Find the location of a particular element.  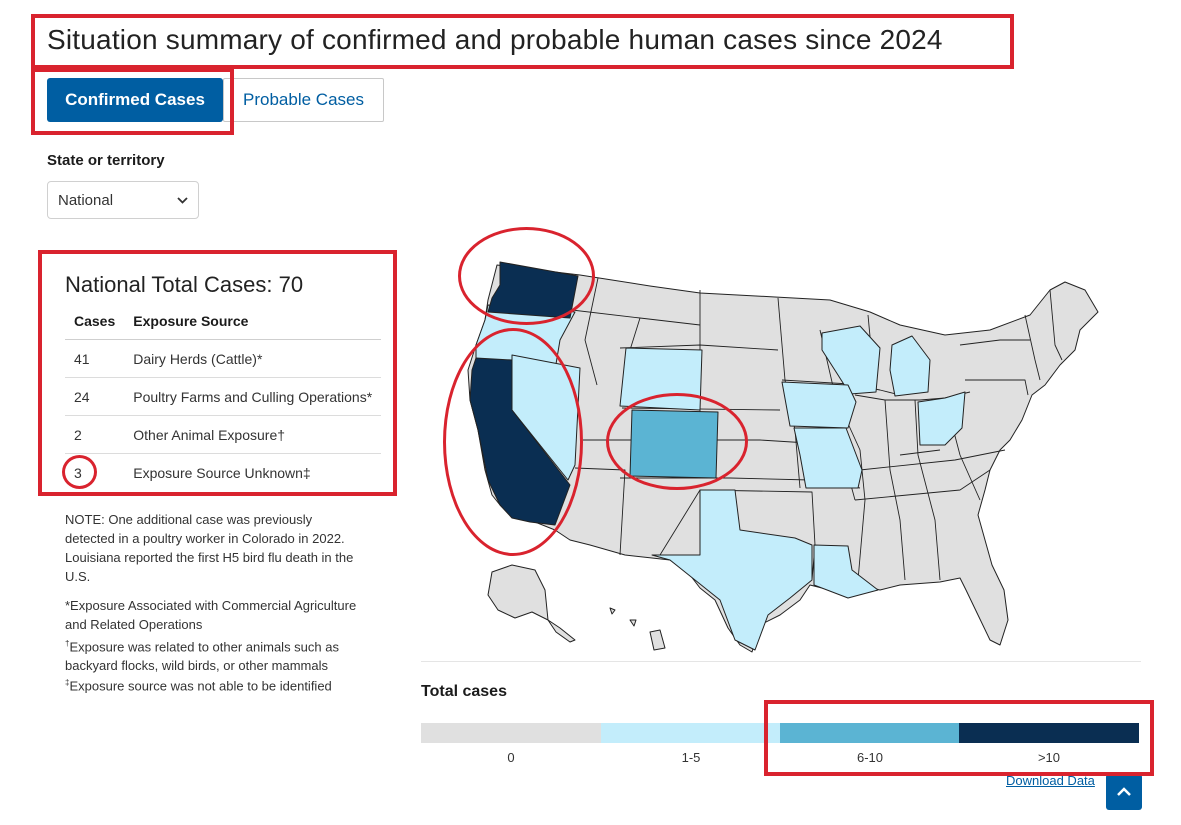

tab-confirmed-cases: Confirmed Cases is located at coordinates (135, 100).